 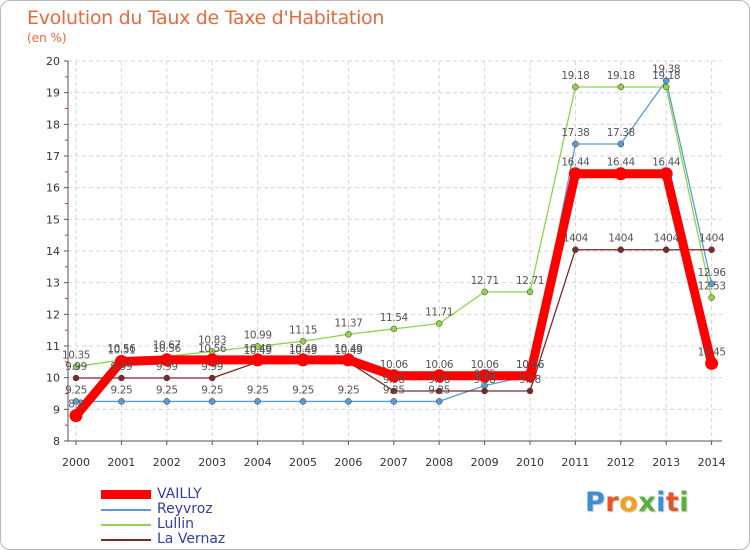 I want to click on y-tick-label: 14, so click(x=53, y=251).